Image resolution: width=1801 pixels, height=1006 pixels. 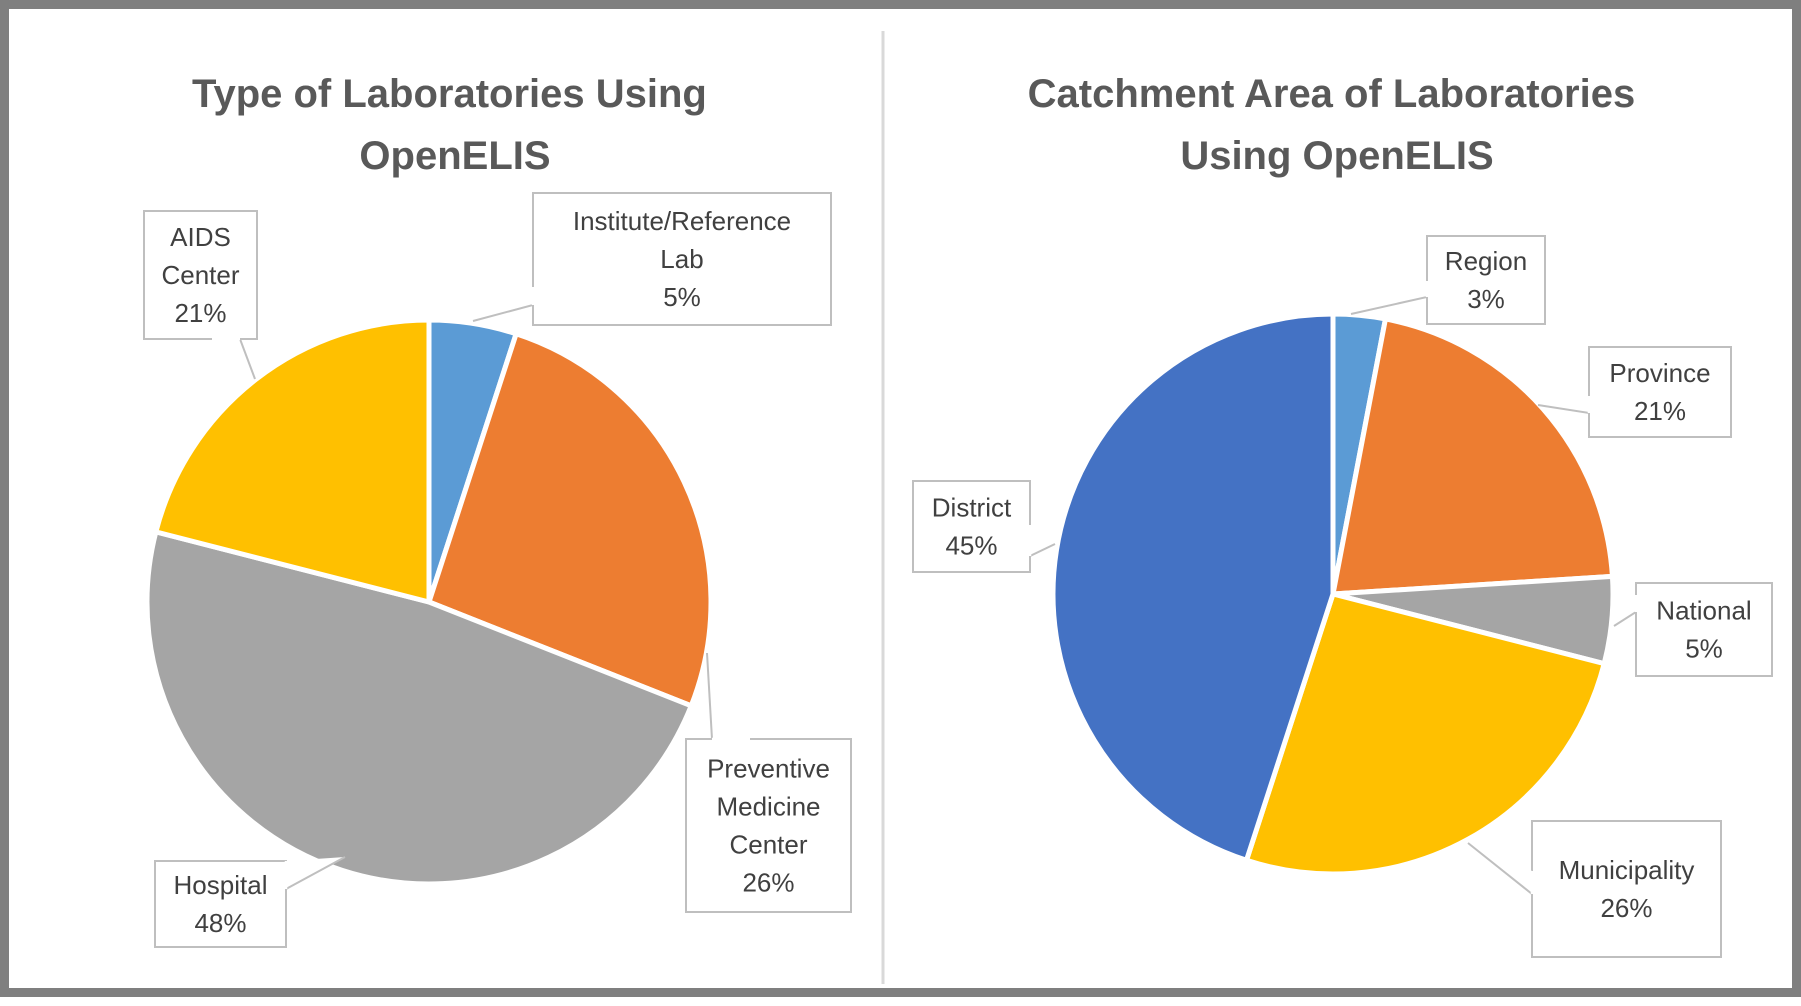 I want to click on slice-name-label: Lab, so click(x=681, y=259).